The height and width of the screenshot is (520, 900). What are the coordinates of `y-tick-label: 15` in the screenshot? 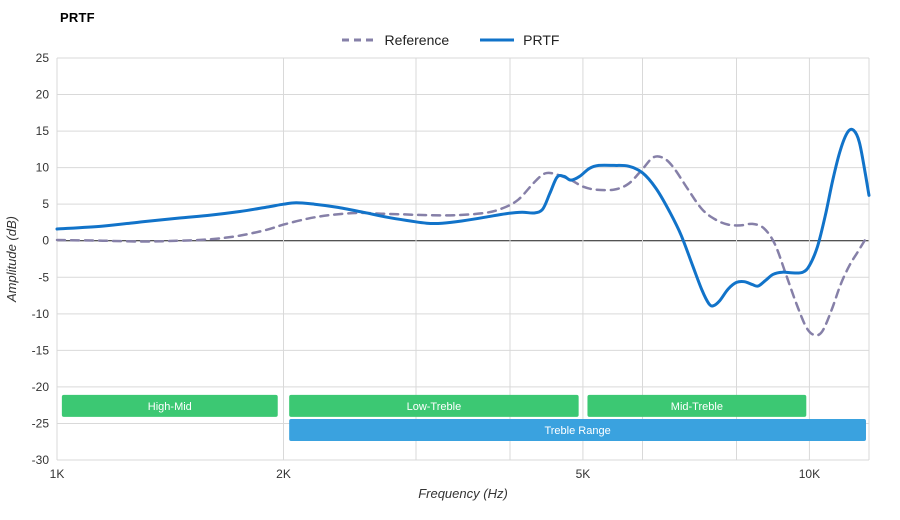 It's located at (43, 131).